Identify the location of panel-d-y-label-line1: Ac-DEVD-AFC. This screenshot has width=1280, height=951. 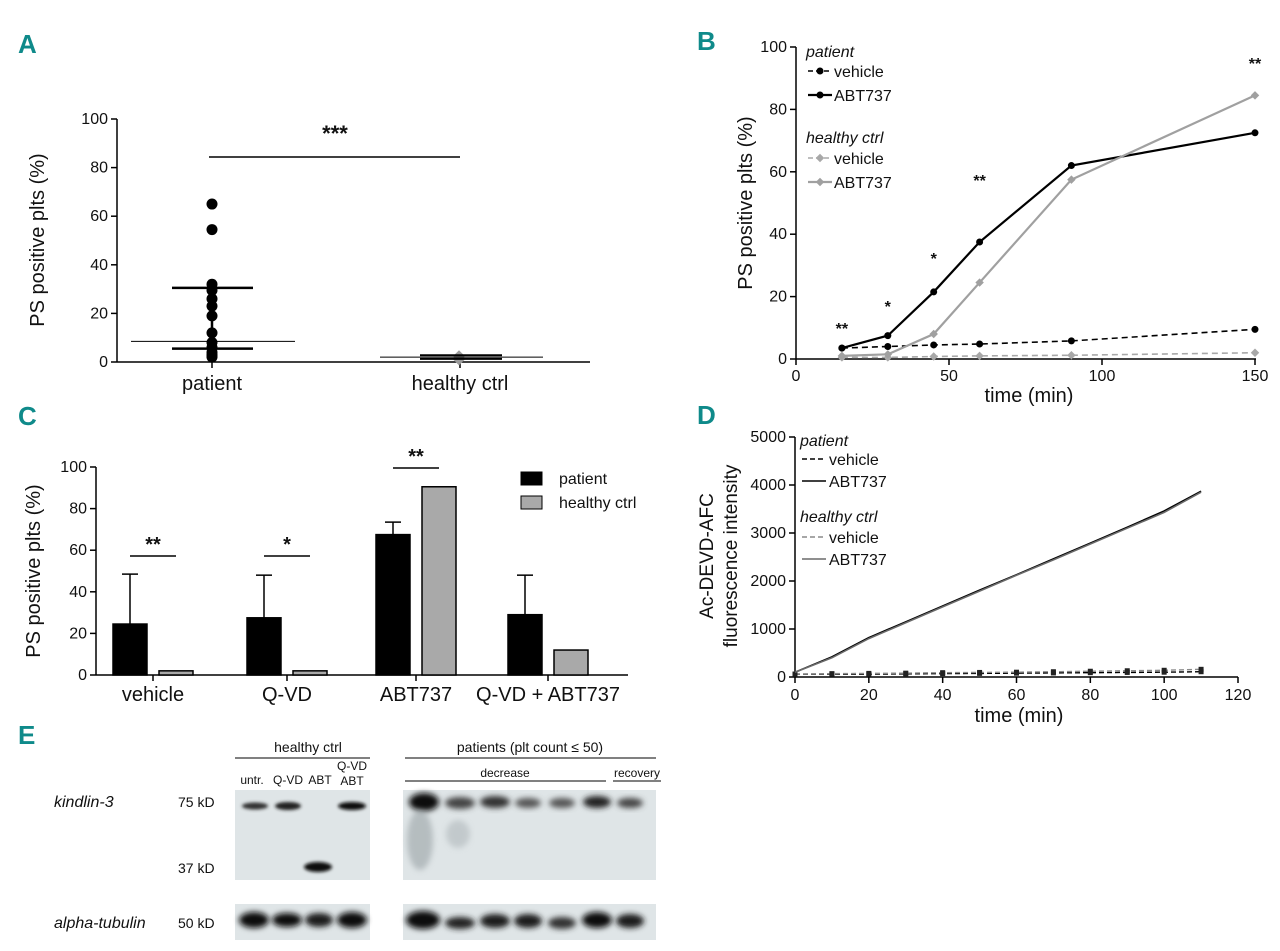
(707, 556).